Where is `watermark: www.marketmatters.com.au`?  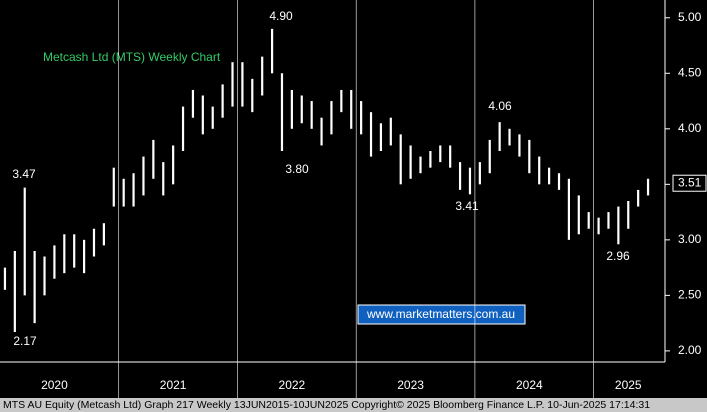
watermark: www.marketmatters.com.au is located at coordinates (440, 314).